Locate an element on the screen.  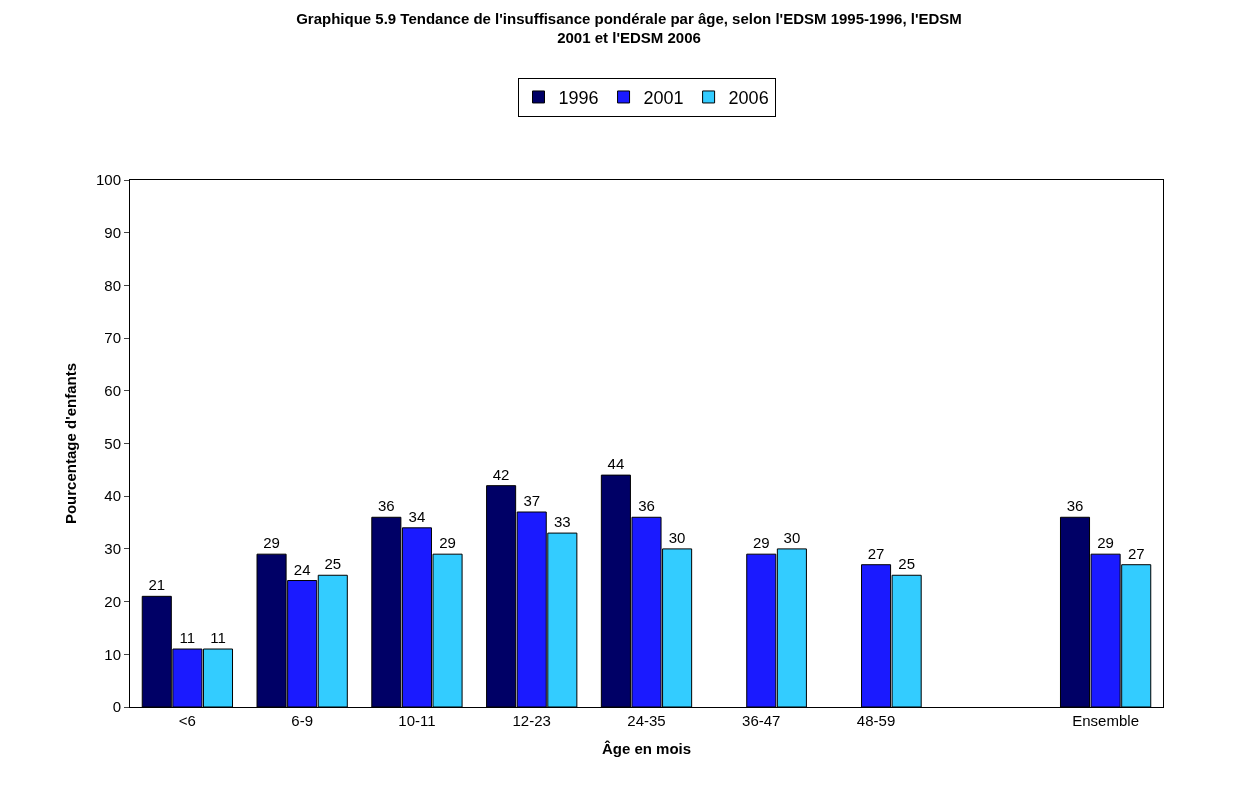
y-tick-label: 0 is located at coordinates (116, 707).